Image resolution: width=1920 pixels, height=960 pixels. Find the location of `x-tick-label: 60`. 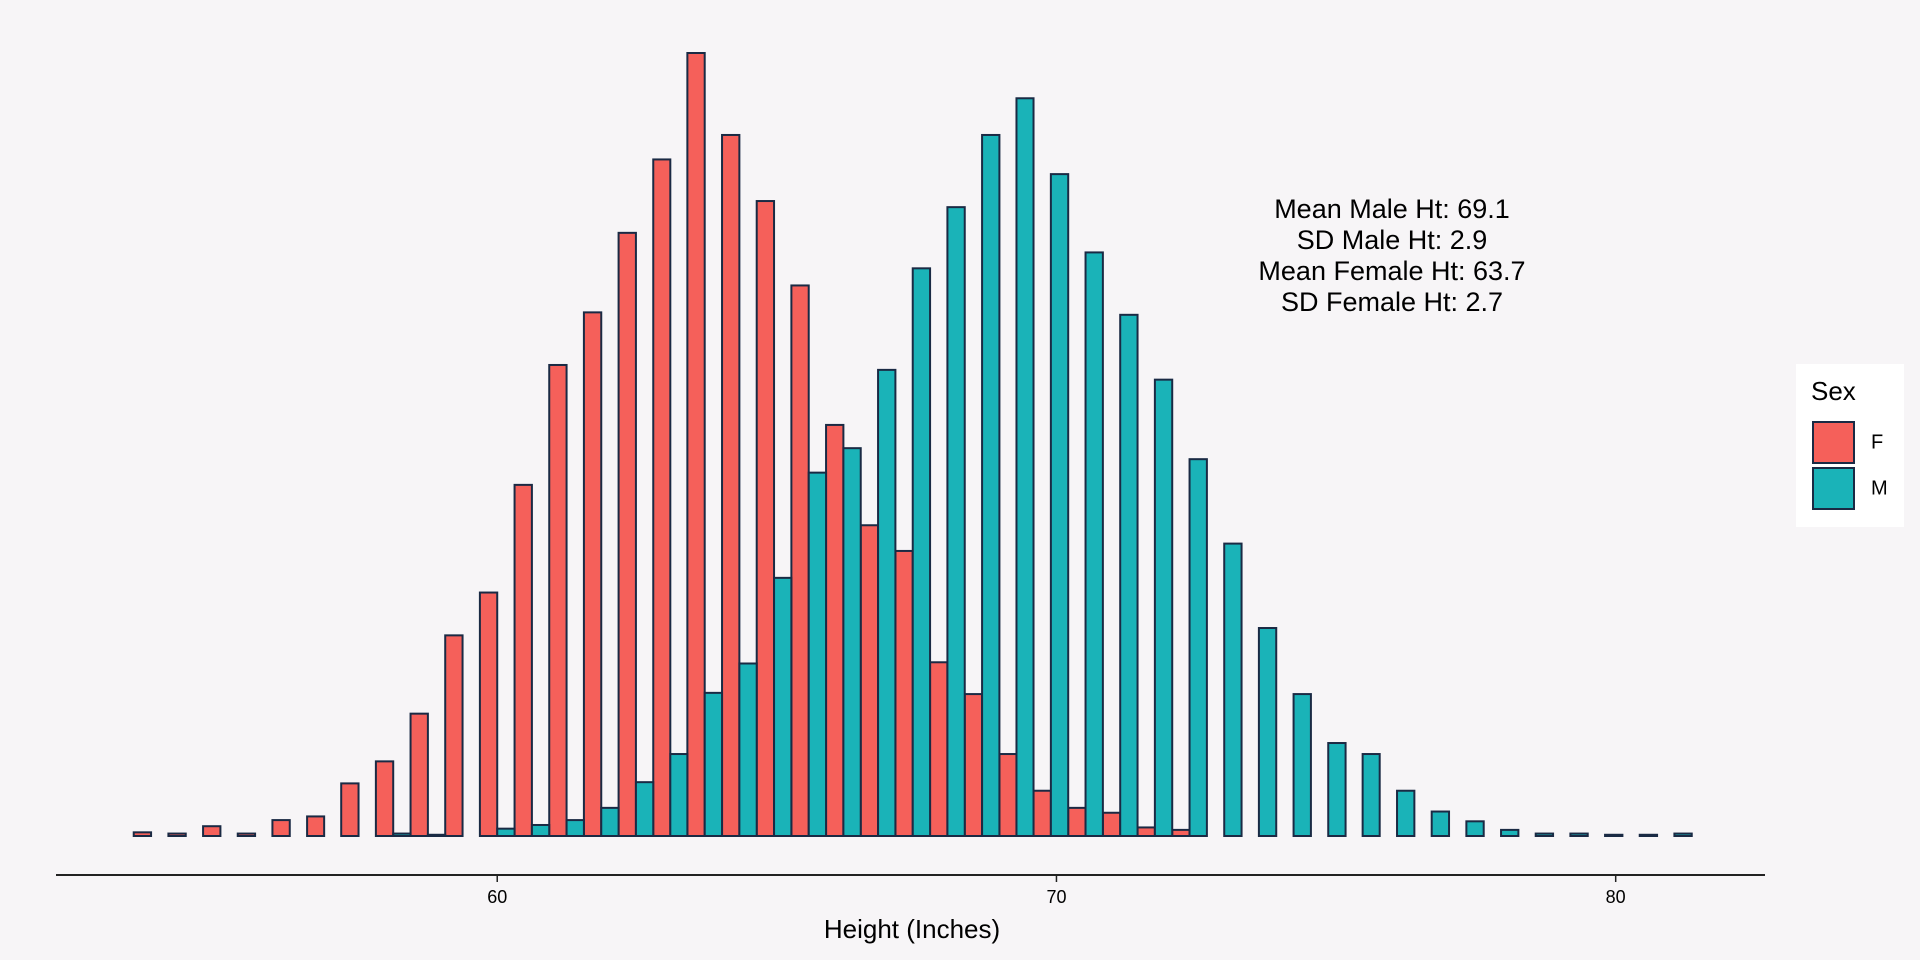

x-tick-label: 60 is located at coordinates (497, 897).